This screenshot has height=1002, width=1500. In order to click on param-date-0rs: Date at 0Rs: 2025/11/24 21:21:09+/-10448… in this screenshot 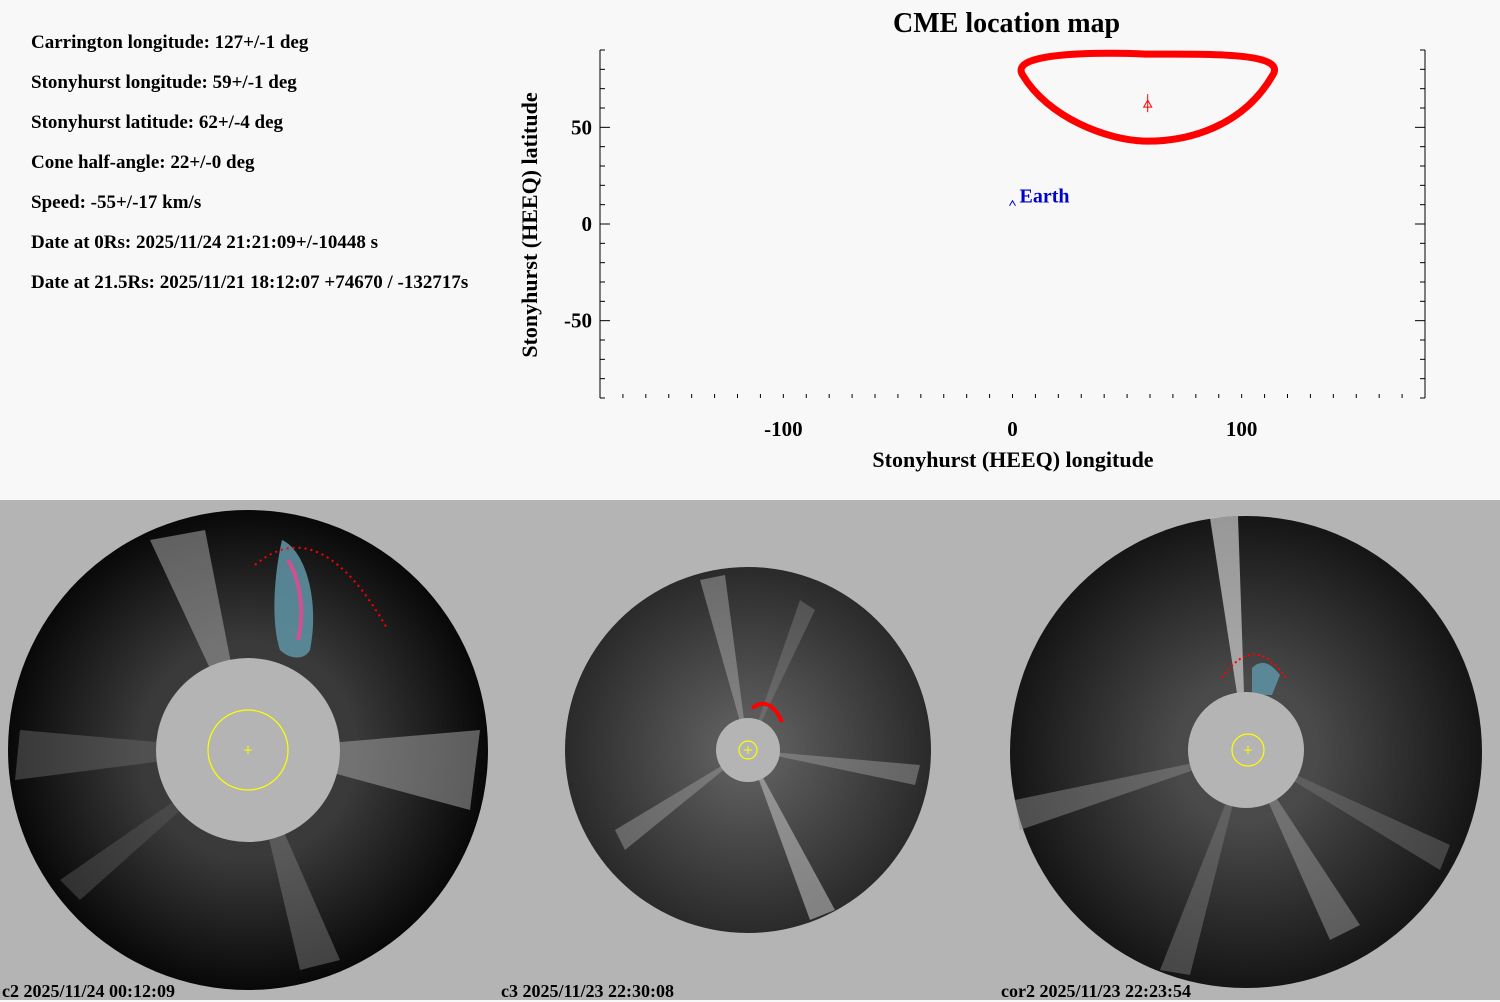, I will do `click(204, 242)`.